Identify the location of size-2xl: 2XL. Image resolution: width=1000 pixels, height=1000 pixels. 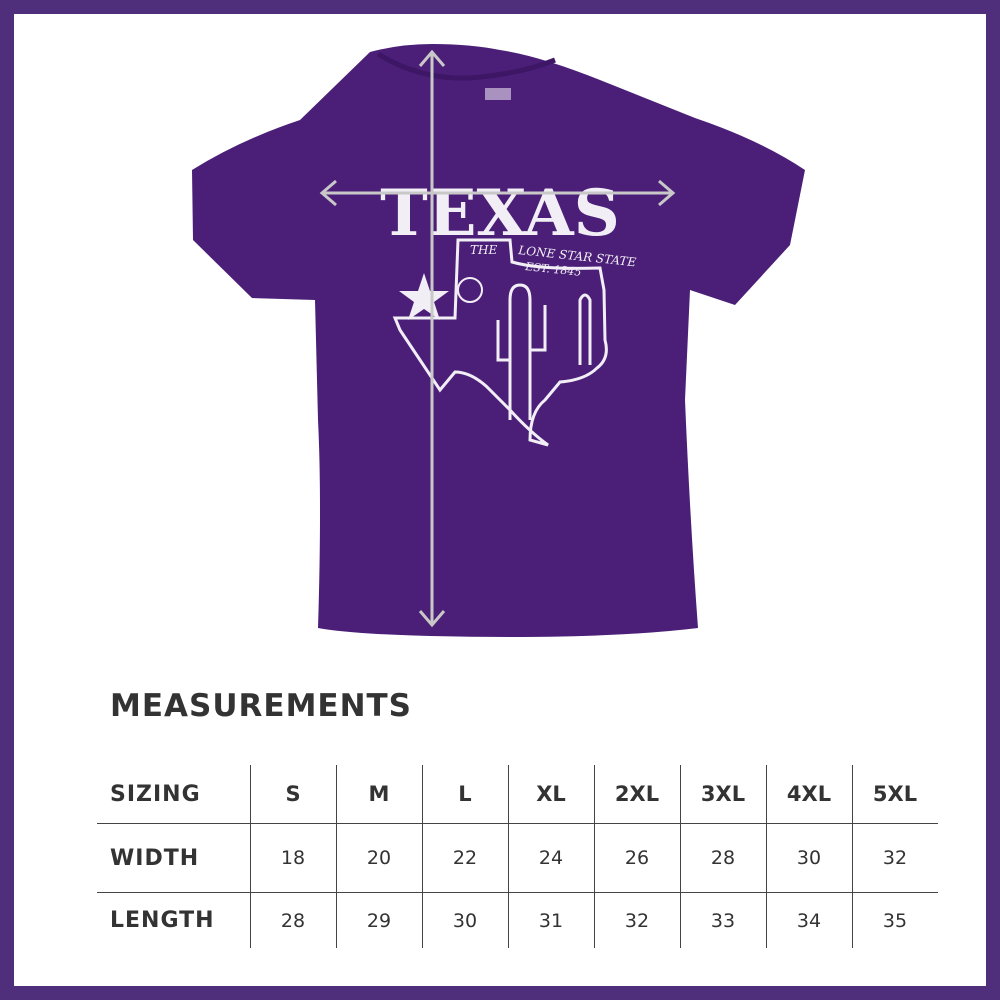
(636, 794).